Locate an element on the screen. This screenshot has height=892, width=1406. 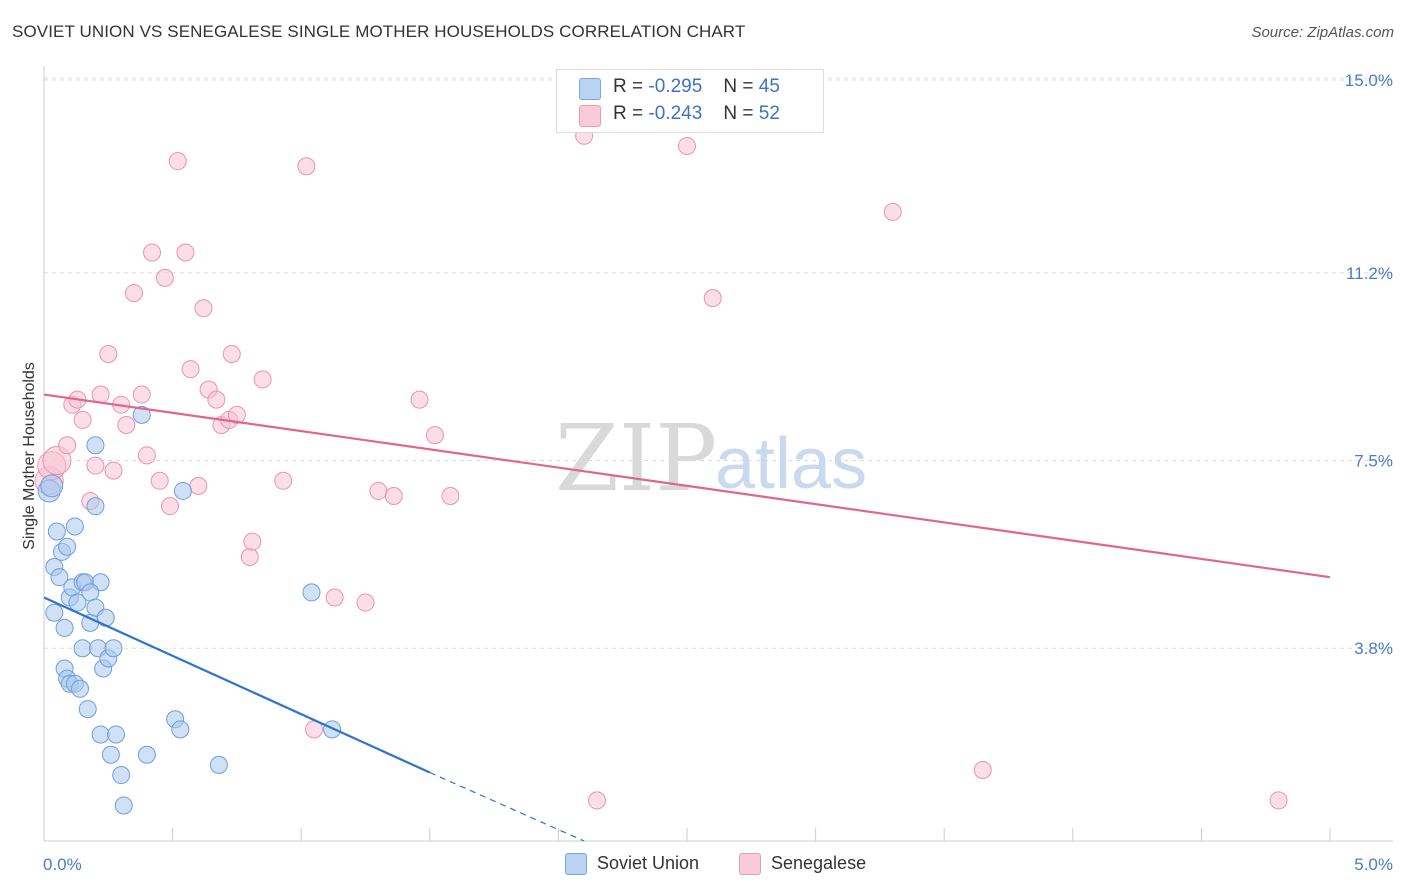
y-tick-labels: 3.8% 7.5% 11.2% 15.0% is located at coordinates (1369, 364).